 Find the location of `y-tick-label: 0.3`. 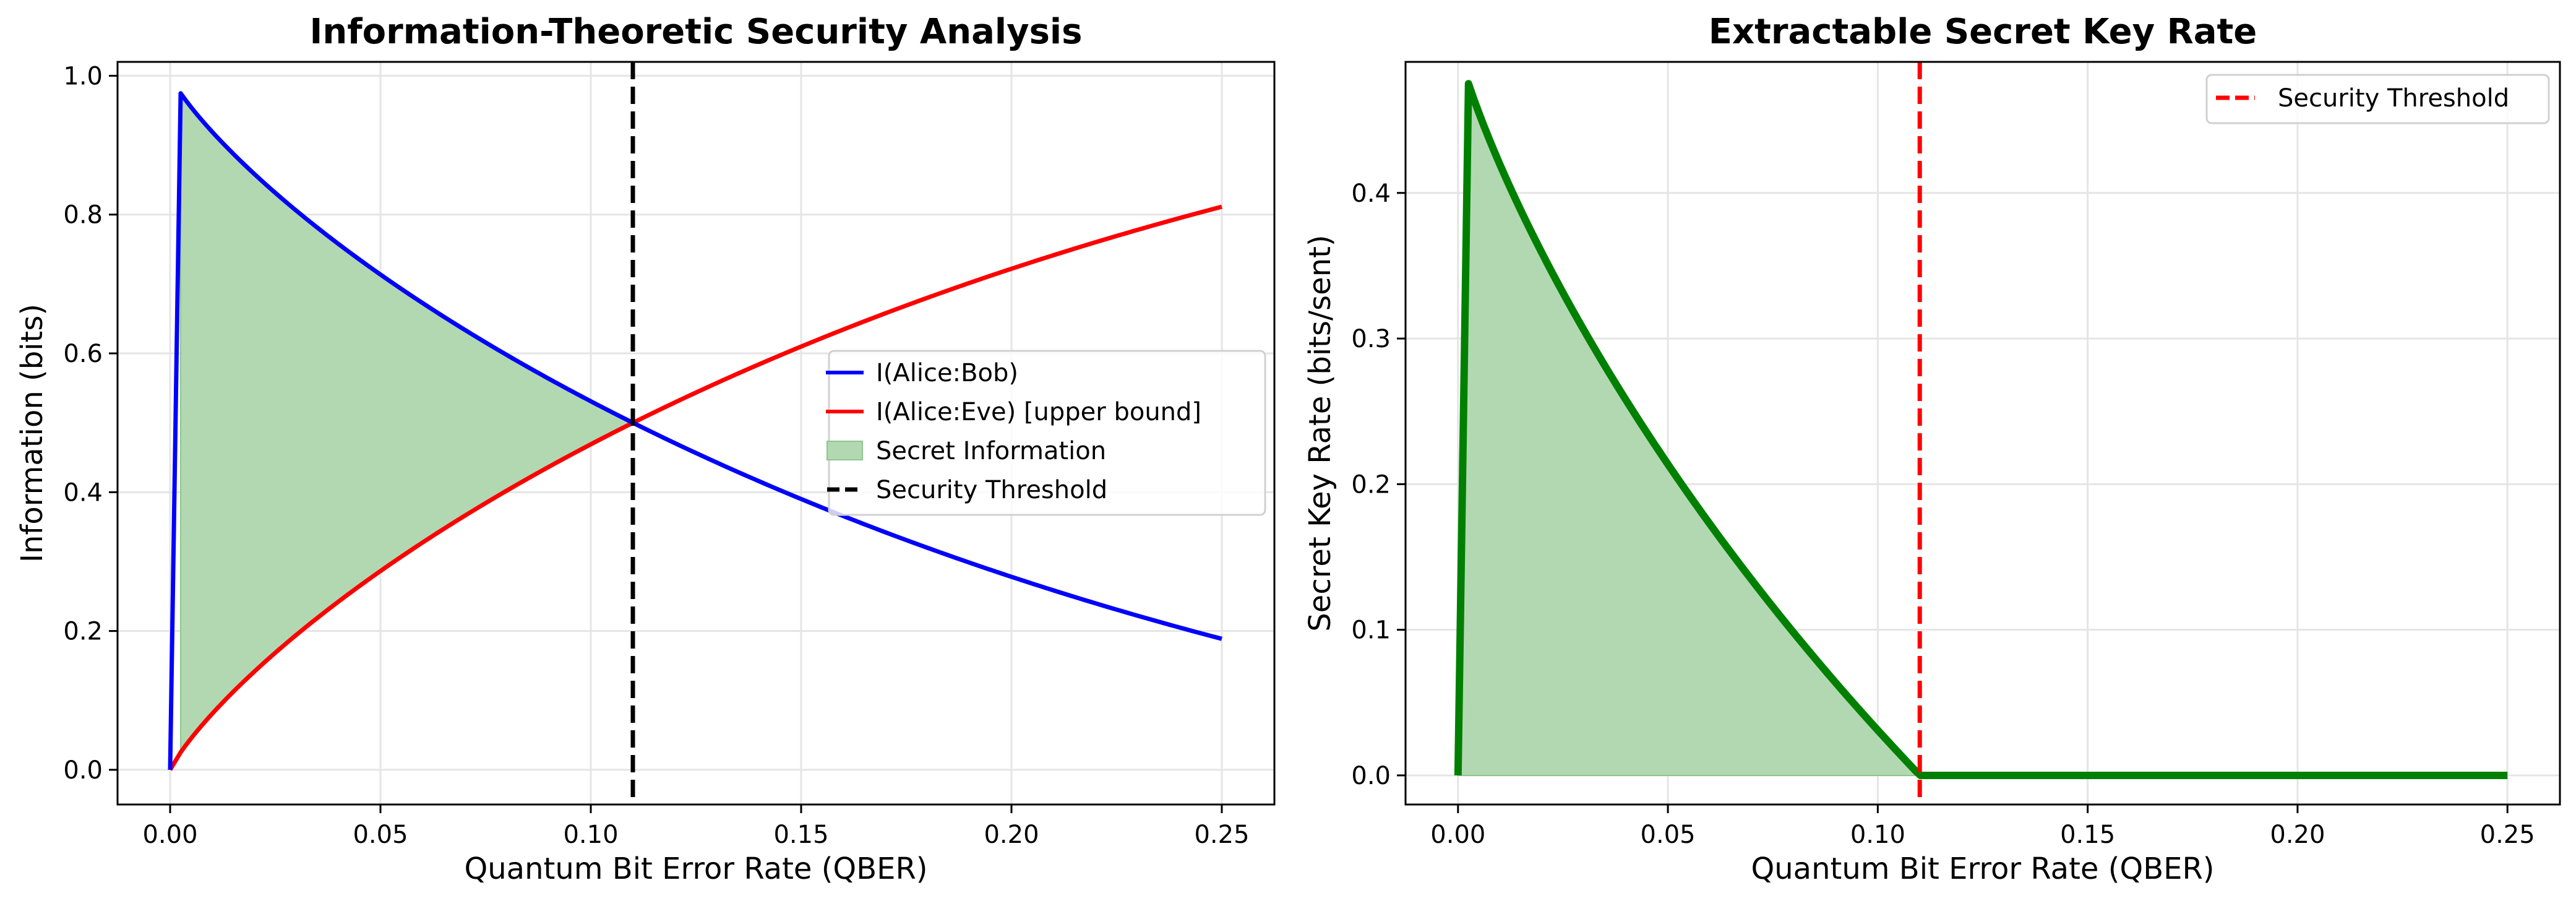

y-tick-label: 0.3 is located at coordinates (1371, 339).